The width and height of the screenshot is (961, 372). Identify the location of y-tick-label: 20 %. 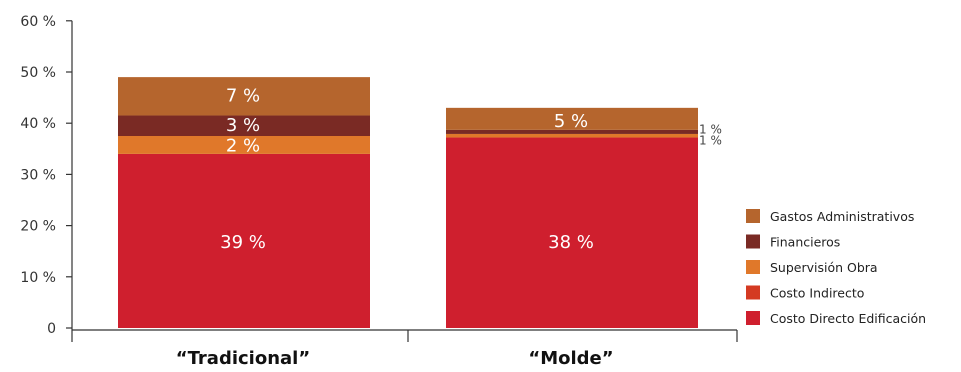
(38, 227).